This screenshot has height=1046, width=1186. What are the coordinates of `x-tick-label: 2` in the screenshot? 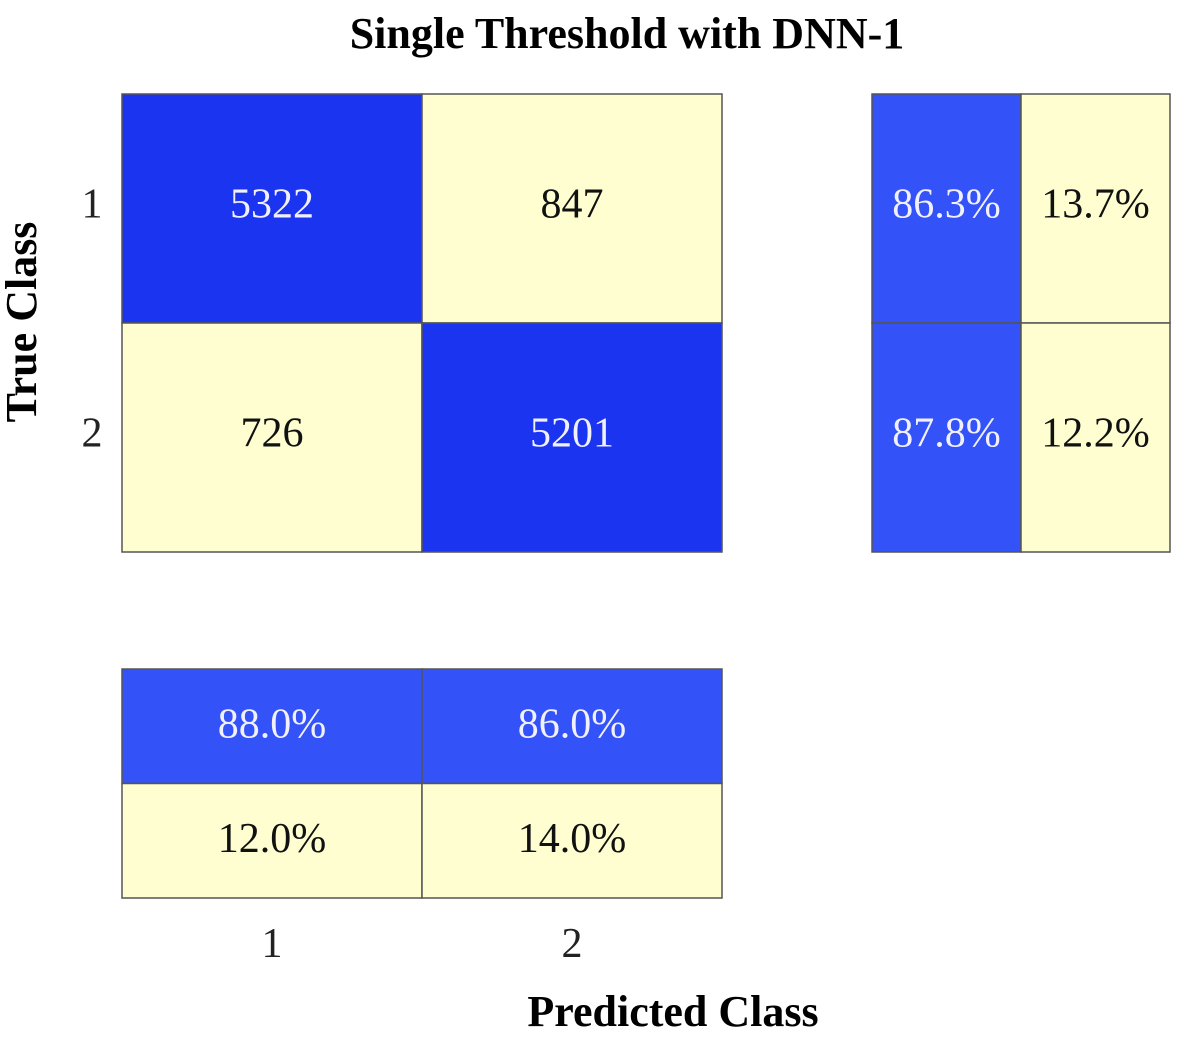 It's located at (572, 944).